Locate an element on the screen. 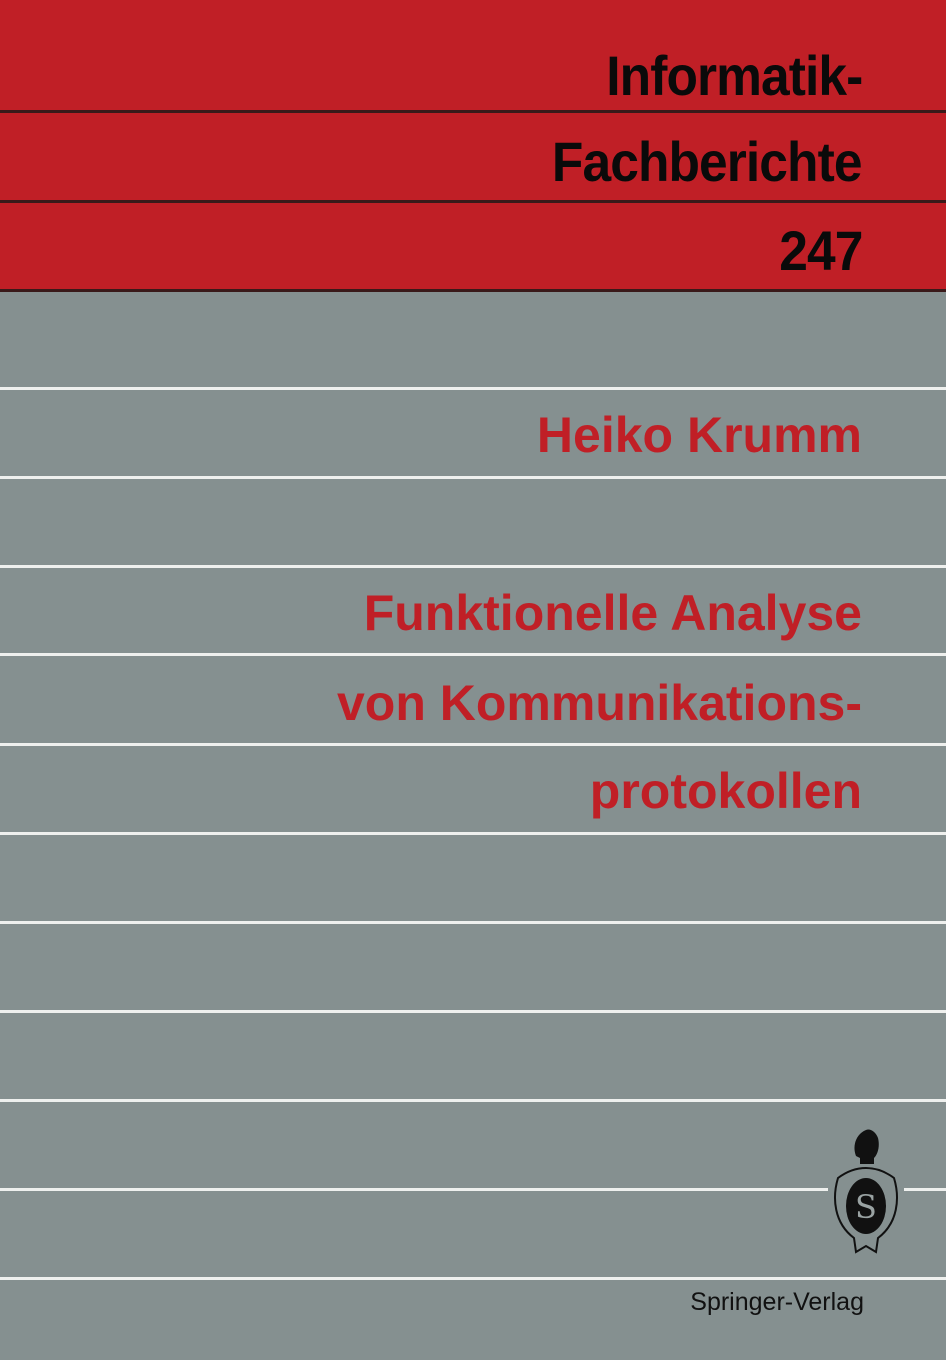  volume-number: 247 is located at coordinates (820, 250).